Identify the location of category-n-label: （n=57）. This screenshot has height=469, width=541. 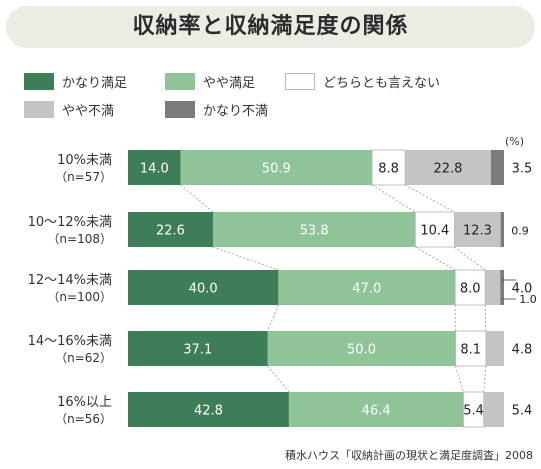
(83, 177).